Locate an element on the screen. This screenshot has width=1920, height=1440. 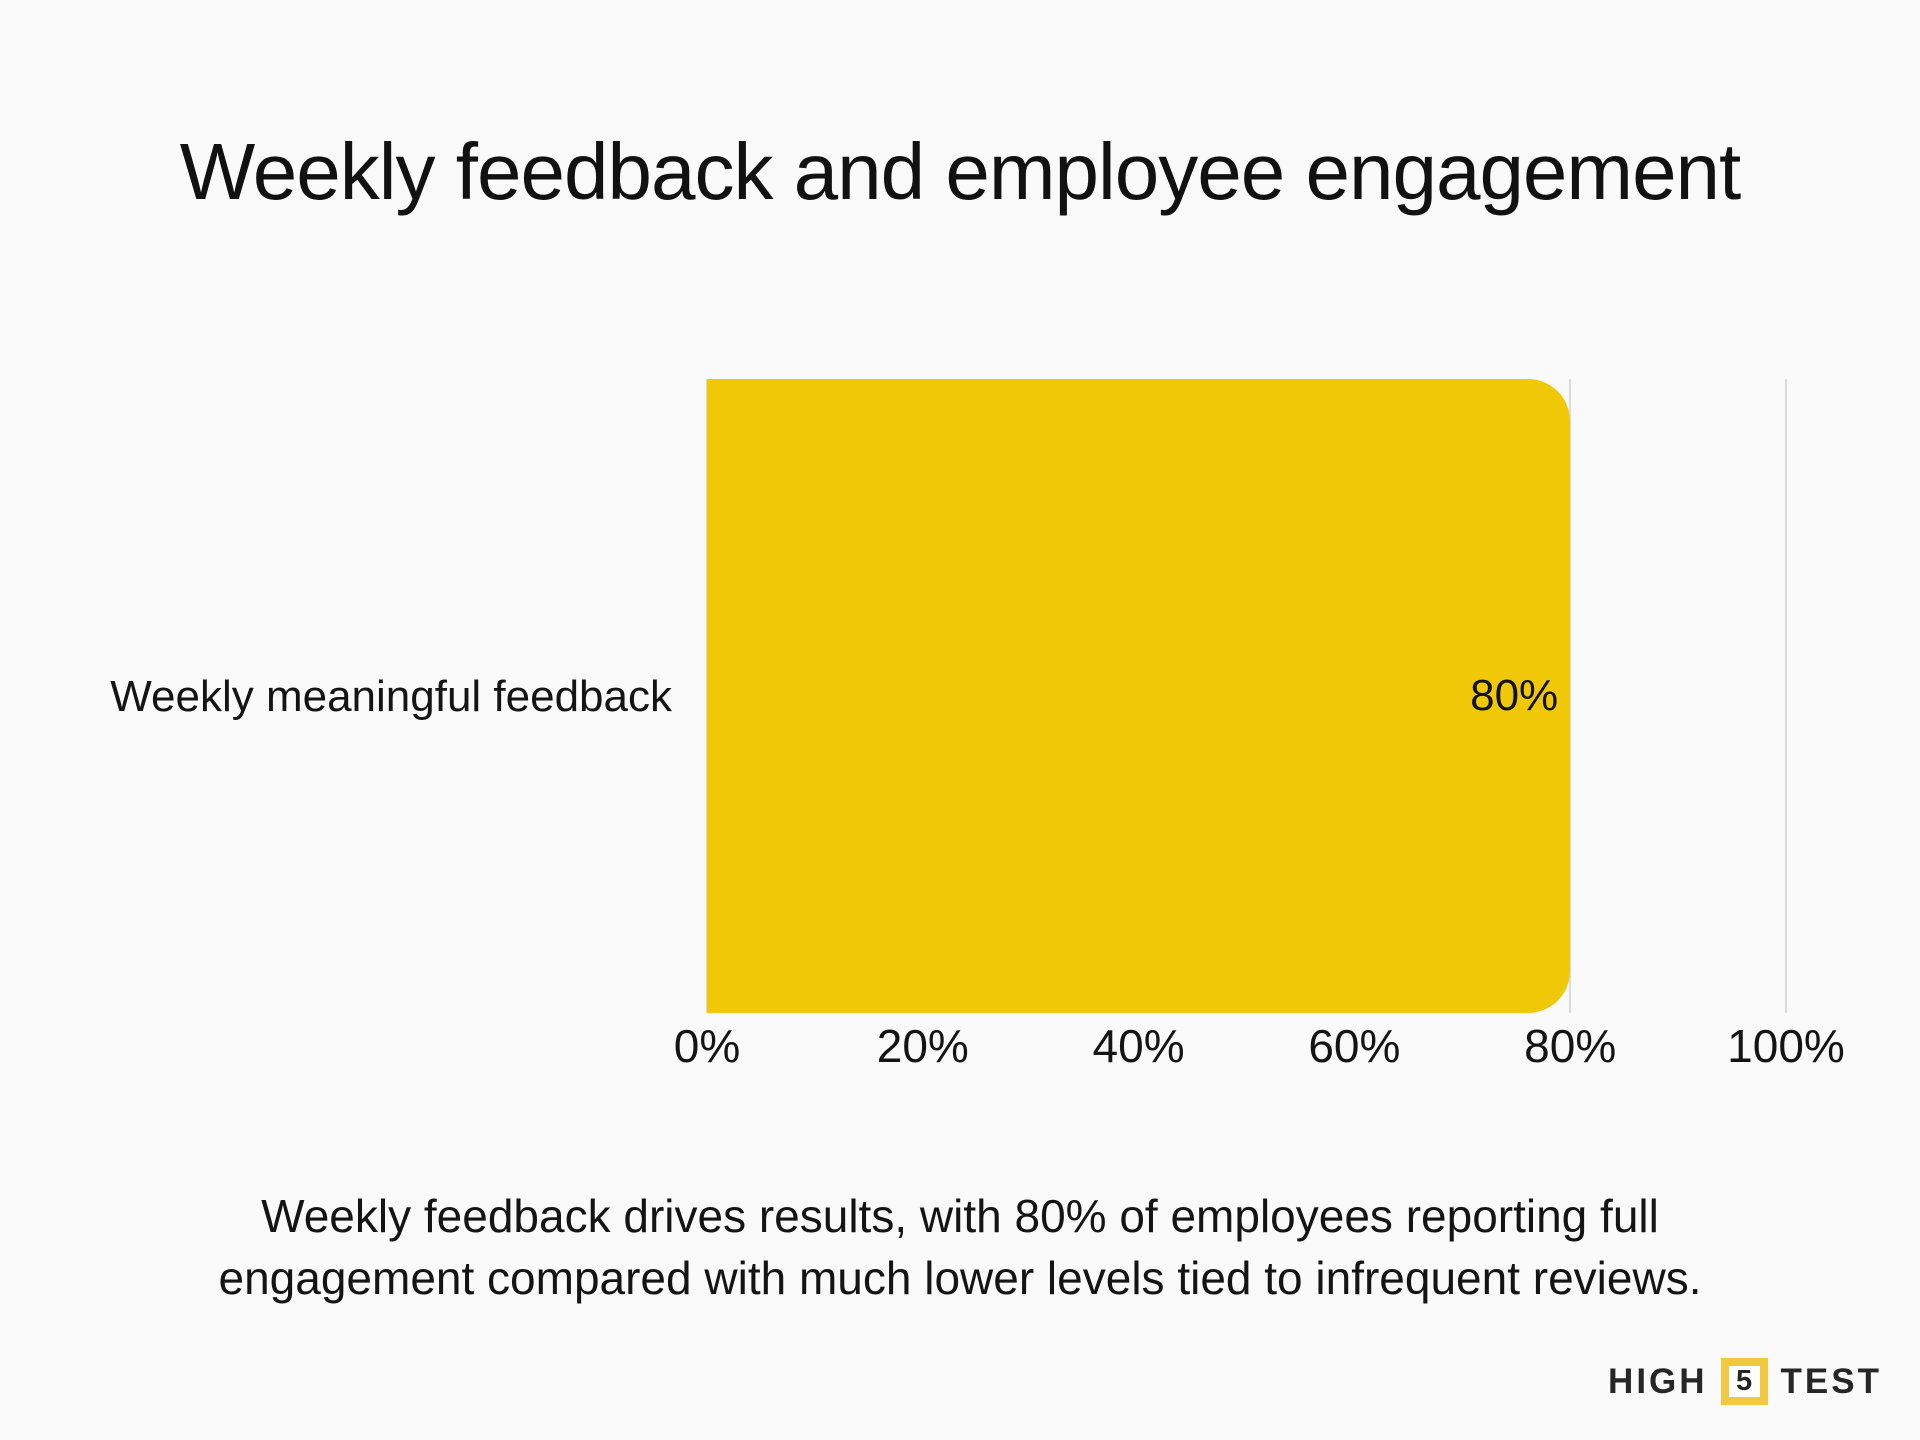
logo-five-square: 5 is located at coordinates (1744, 1381).